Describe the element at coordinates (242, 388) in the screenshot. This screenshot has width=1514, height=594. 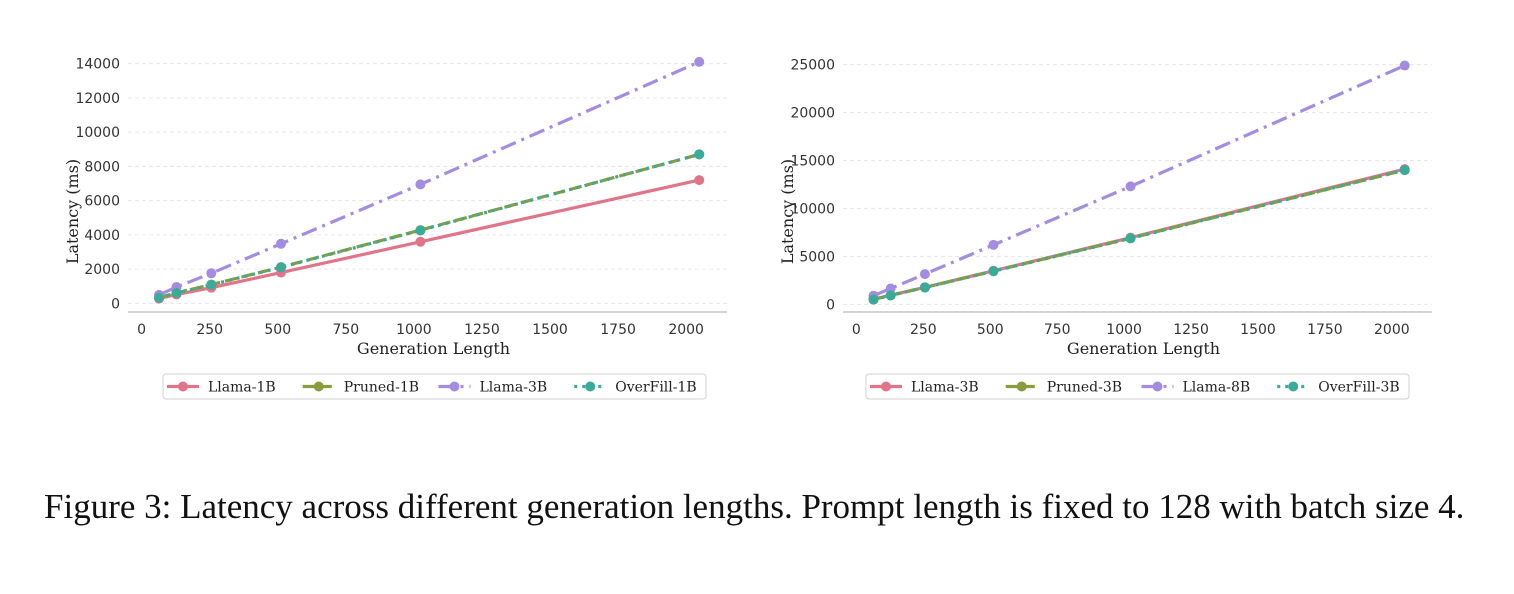
I see `legend-label: Llama-1B` at that location.